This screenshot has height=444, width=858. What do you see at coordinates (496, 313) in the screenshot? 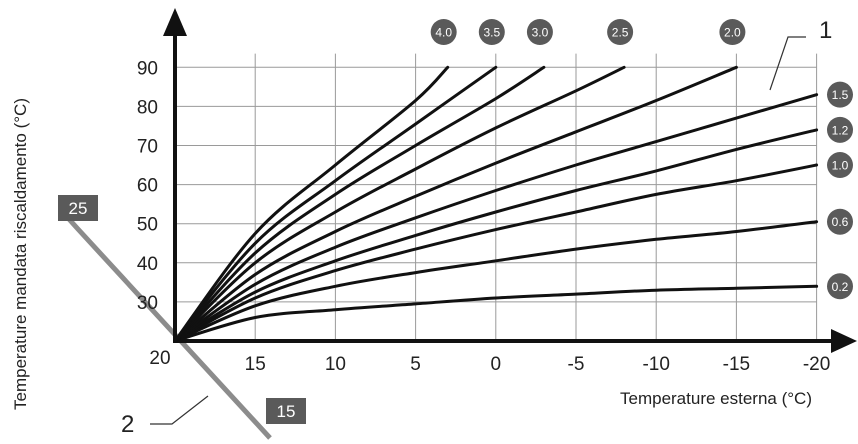
I see `curve-0.2` at bounding box center [496, 313].